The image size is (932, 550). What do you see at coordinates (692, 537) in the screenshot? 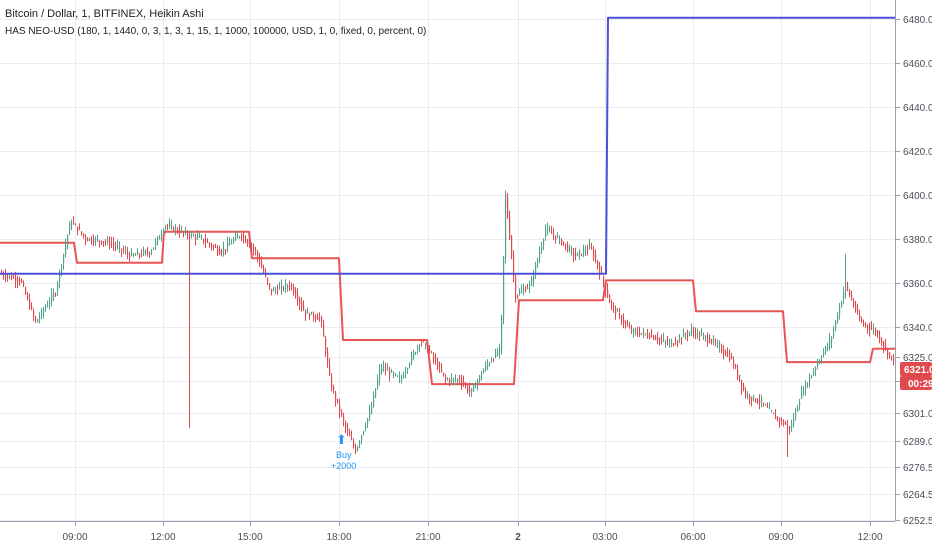
I see `time-tick-label: 06:00` at bounding box center [692, 537].